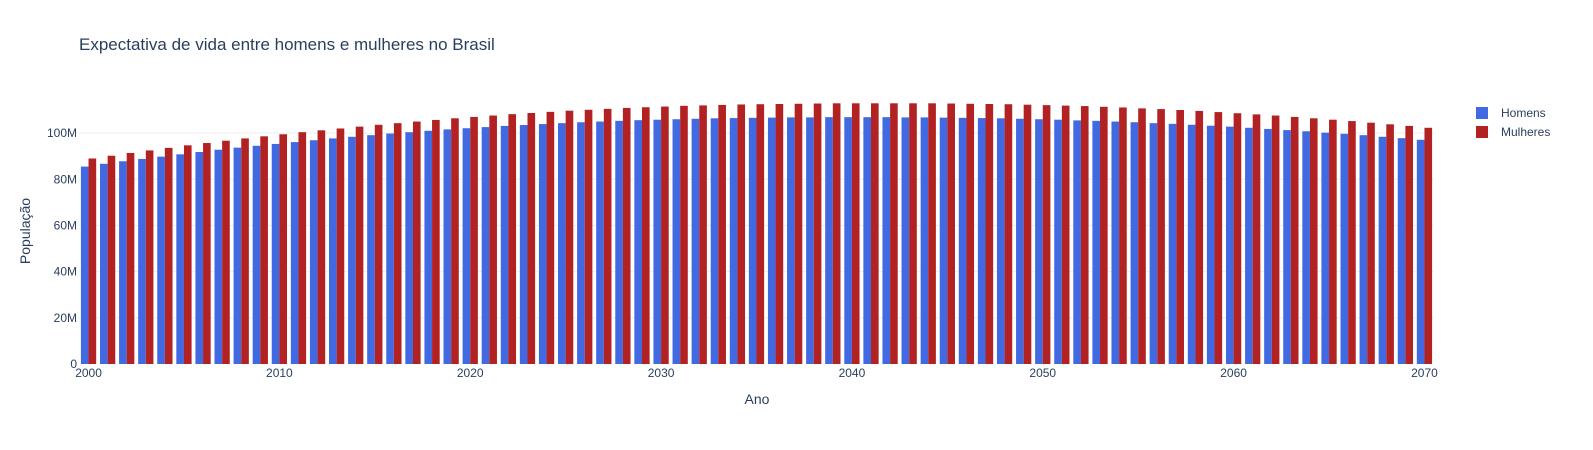 The width and height of the screenshot is (1593, 450). Describe the element at coordinates (1482, 113) in the screenshot. I see `legend-swatch-homens` at that location.